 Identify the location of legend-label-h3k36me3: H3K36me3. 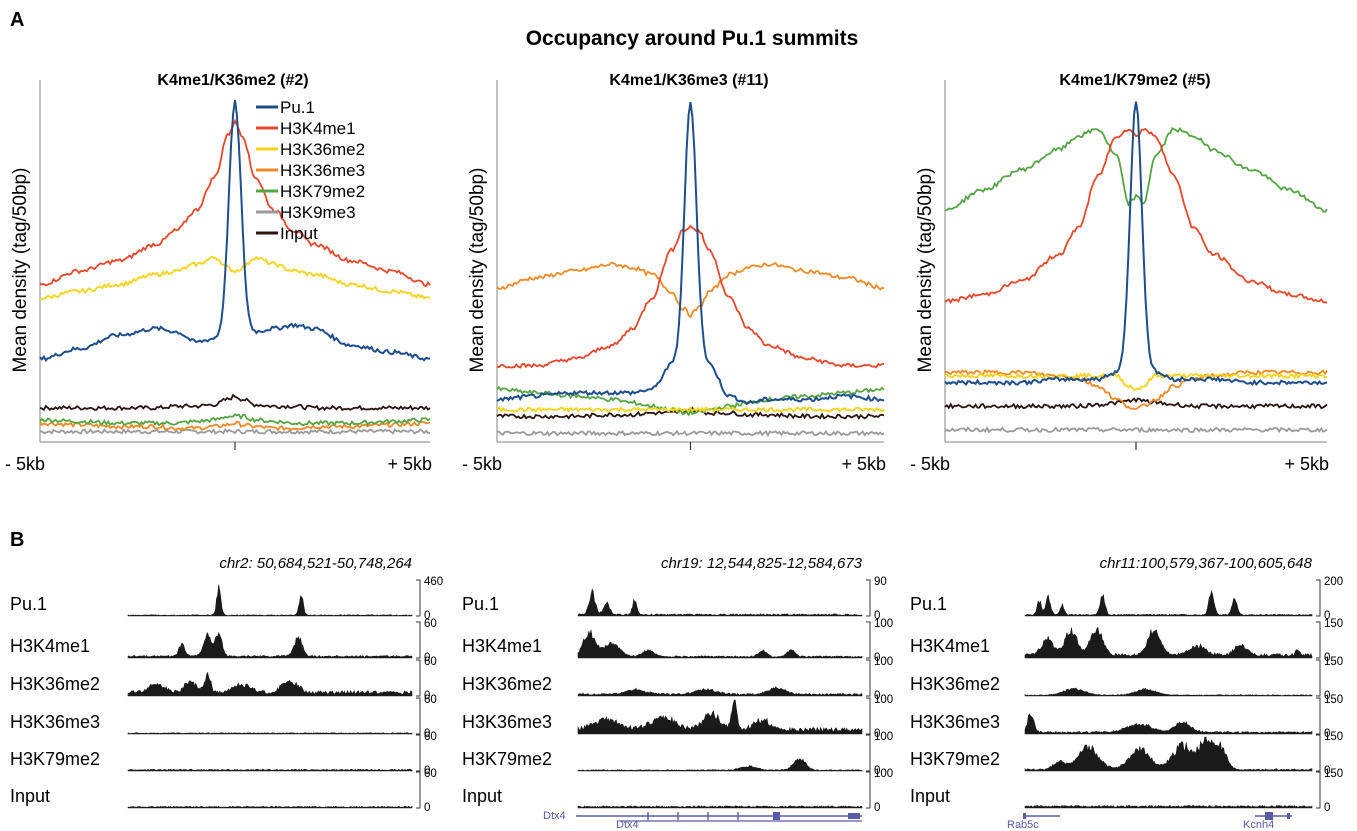
(322, 170).